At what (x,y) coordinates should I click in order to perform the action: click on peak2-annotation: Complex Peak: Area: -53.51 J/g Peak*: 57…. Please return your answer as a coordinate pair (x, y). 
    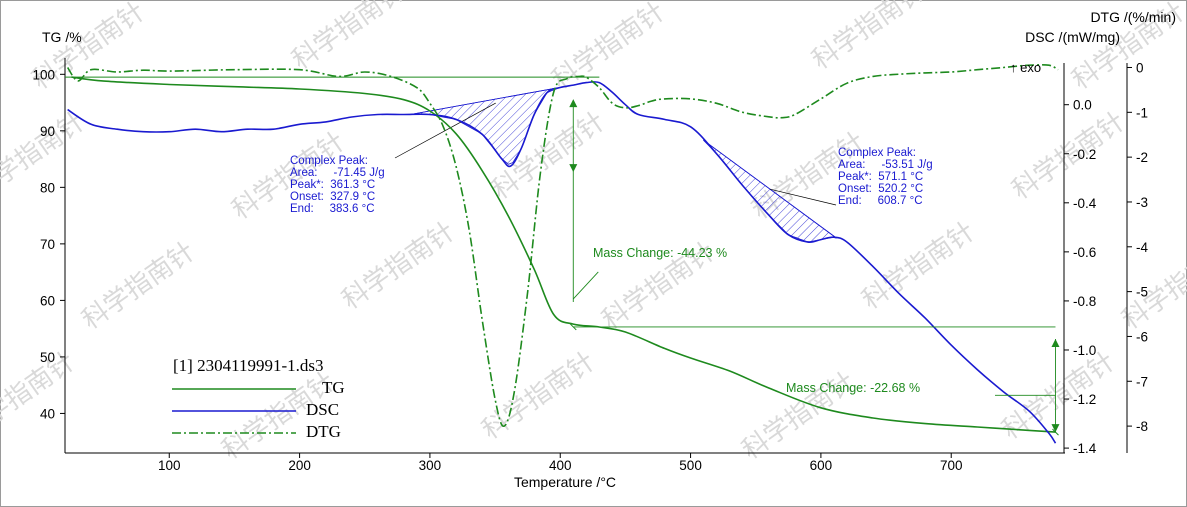
    Looking at the image, I should click on (885, 177).